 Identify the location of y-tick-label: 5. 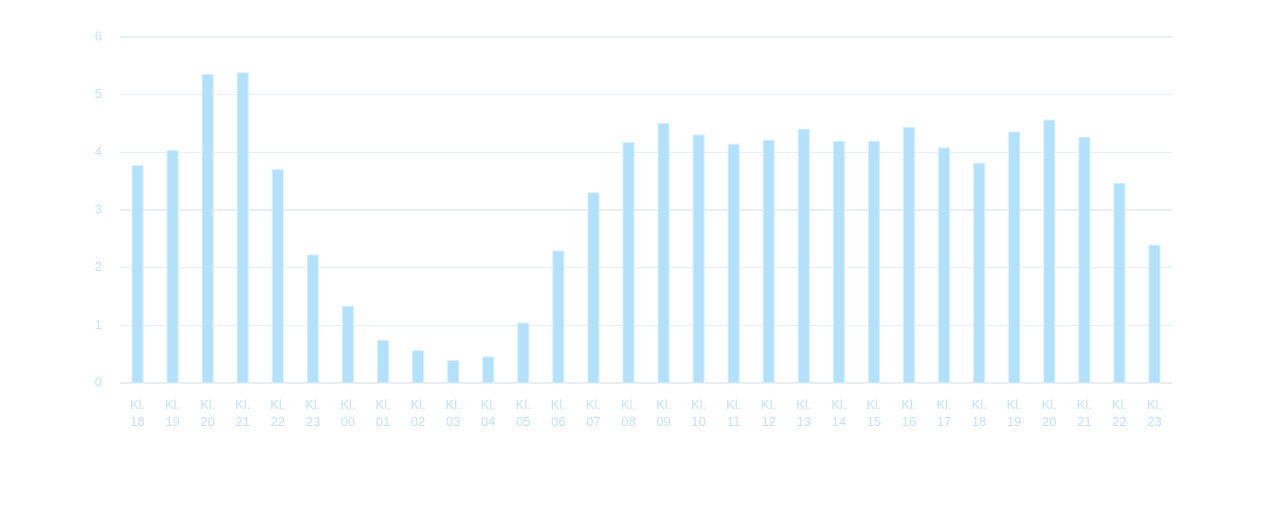
(98, 93).